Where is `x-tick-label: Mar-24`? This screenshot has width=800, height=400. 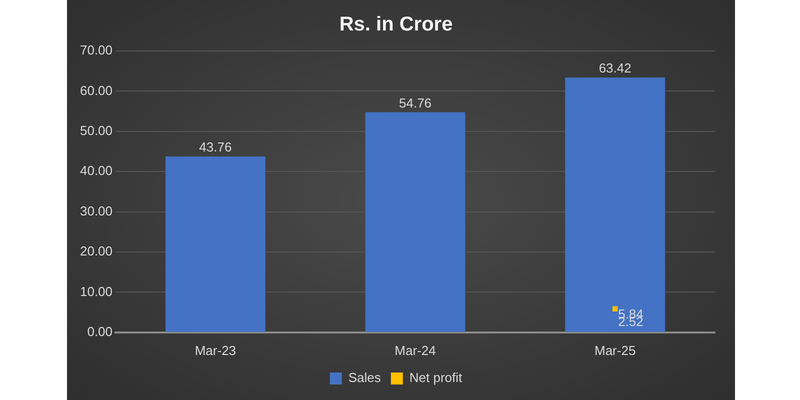
x-tick-label: Mar-24 is located at coordinates (415, 350).